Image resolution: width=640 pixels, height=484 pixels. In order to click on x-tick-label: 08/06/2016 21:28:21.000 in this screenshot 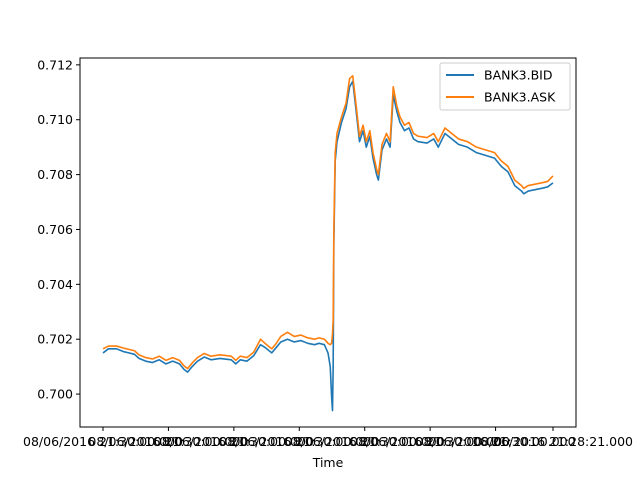, I will do `click(553, 441)`.